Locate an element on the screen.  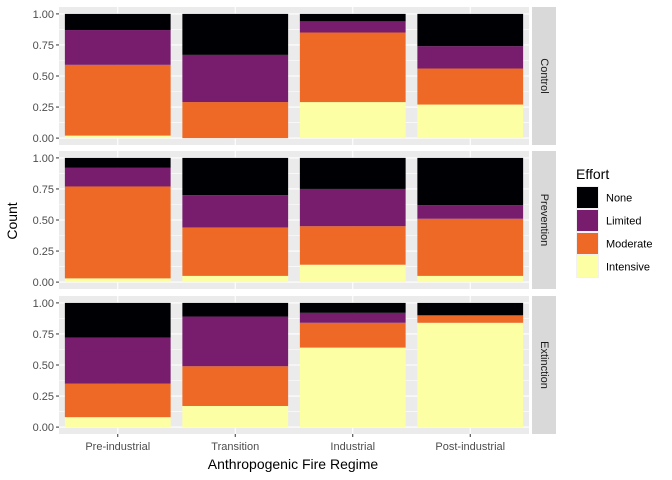
bar-prevention-post-industrial-none is located at coordinates (470, 181).